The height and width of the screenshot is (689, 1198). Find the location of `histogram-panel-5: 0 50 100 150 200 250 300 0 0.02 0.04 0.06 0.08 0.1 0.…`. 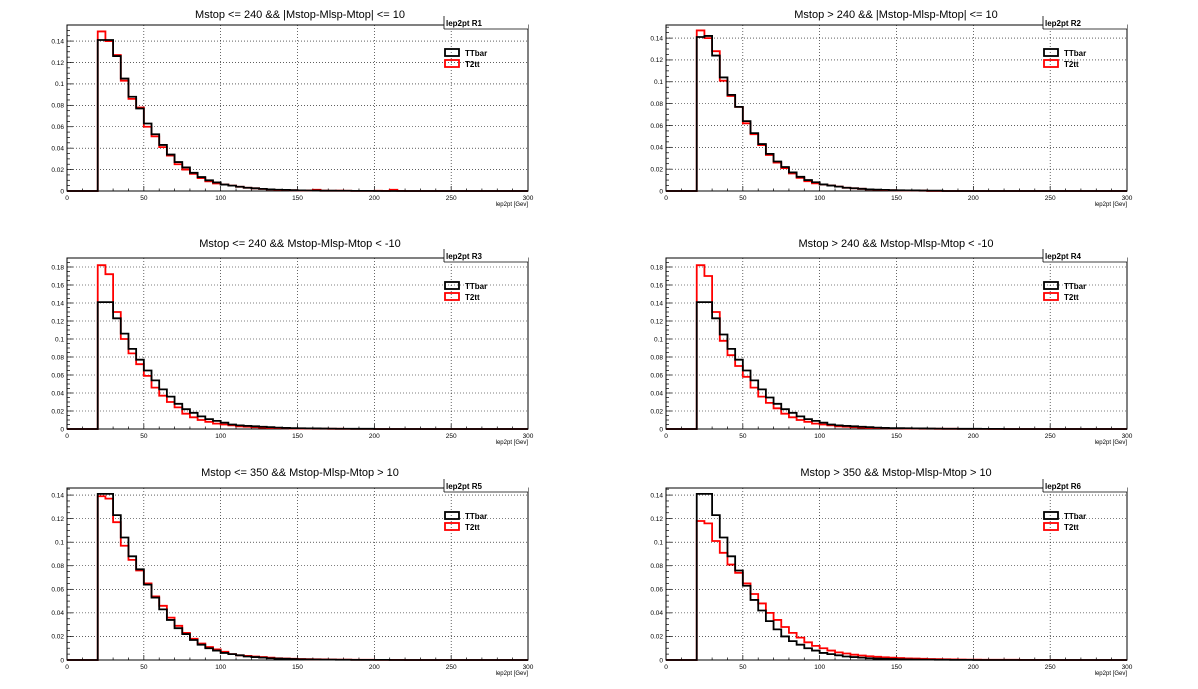

histogram-panel-5: 0 50 100 150 200 250 300 0 0.02 0.04 0.06 0.08 0.1 0.… is located at coordinates (292, 572).